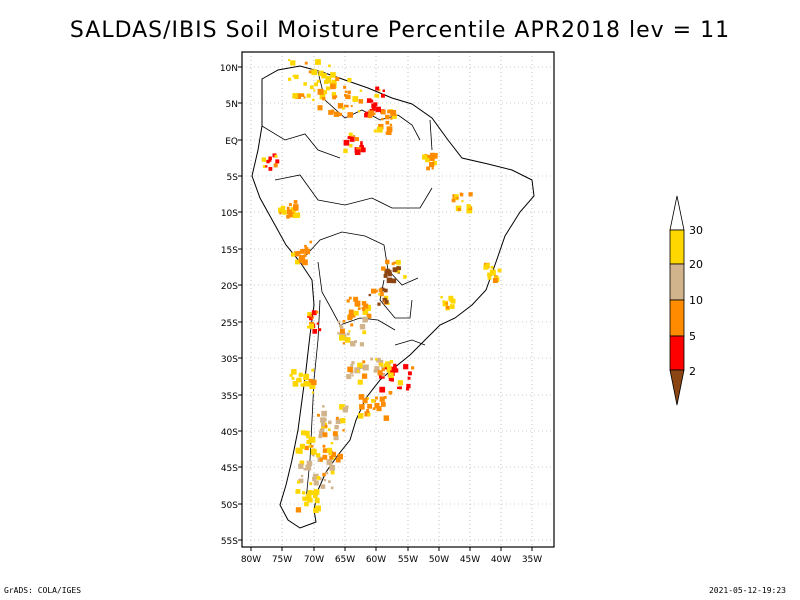 The width and height of the screenshot is (800, 600). Describe the element at coordinates (677, 387) in the screenshot. I see `legend-bottom-arrow` at that location.